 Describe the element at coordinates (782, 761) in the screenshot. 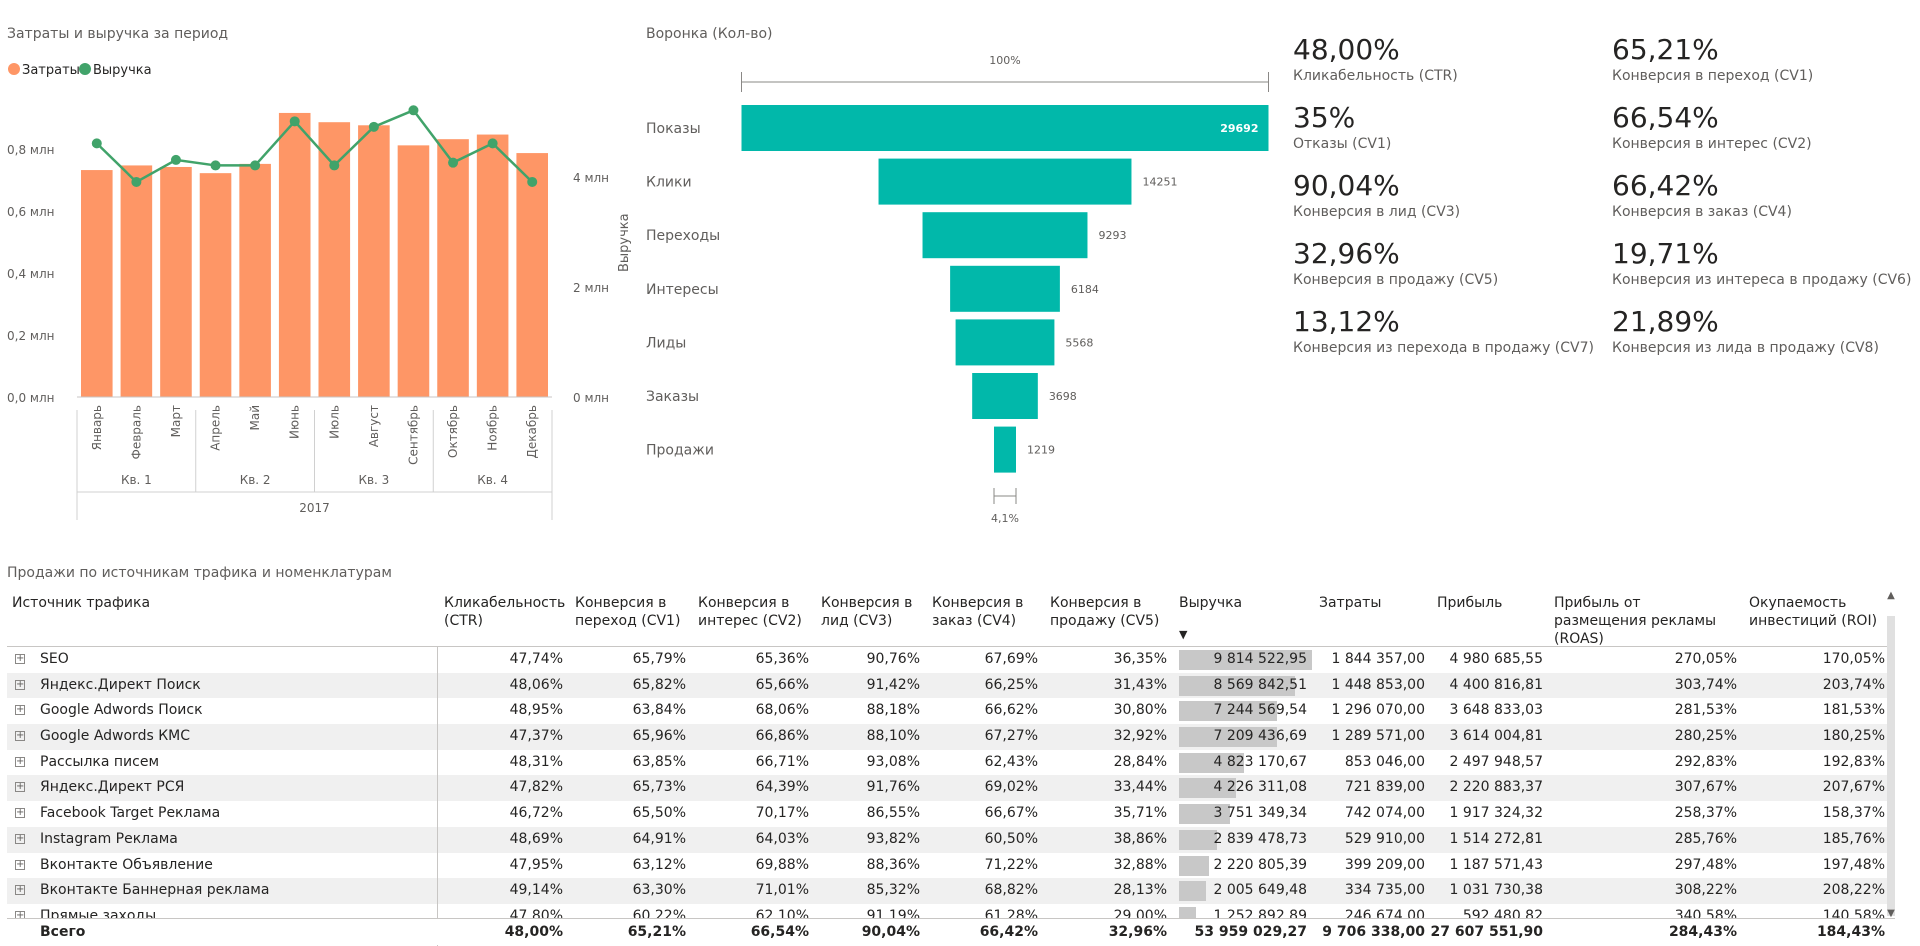

I see `table-cell: 66,71%` at that location.